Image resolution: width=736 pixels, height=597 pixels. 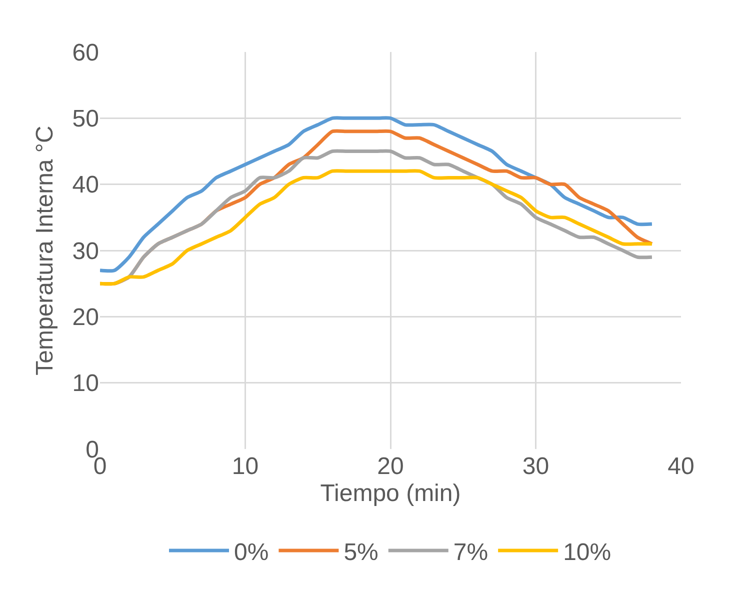 I want to click on x-tick-label: 10, so click(x=245, y=466).